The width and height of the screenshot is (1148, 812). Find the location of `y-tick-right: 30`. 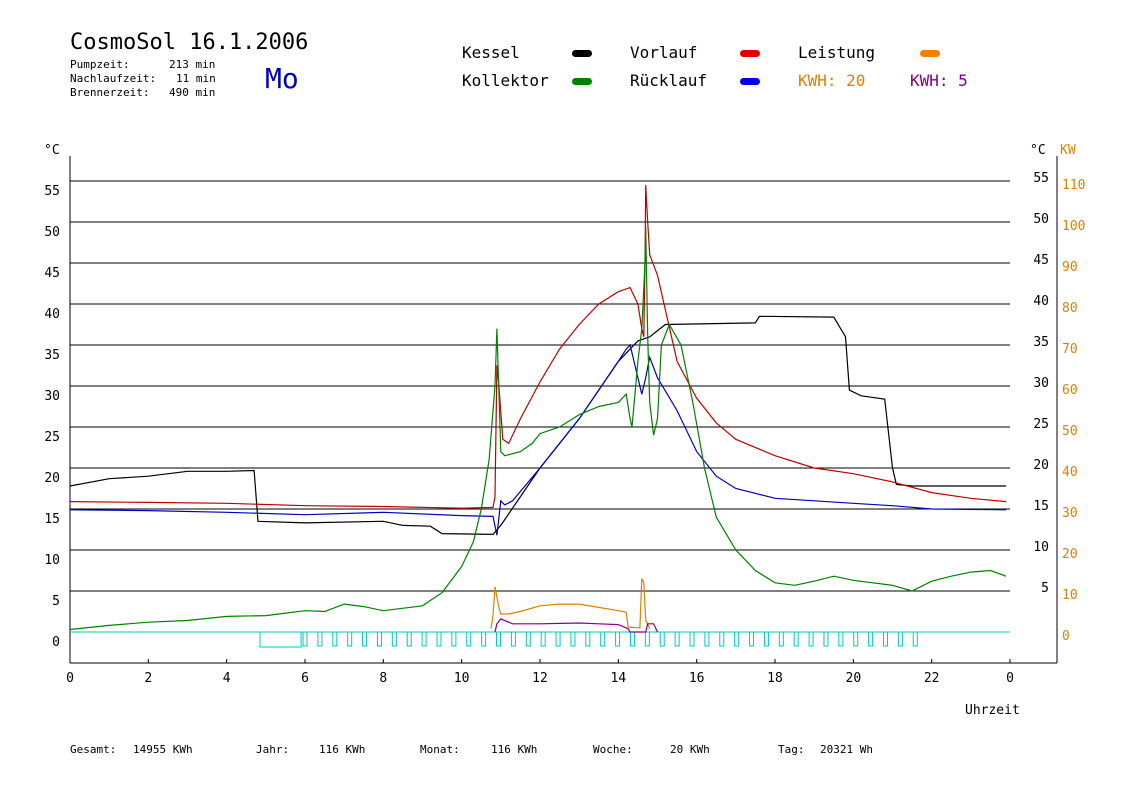

y-tick-right: 30 is located at coordinates (1041, 383).